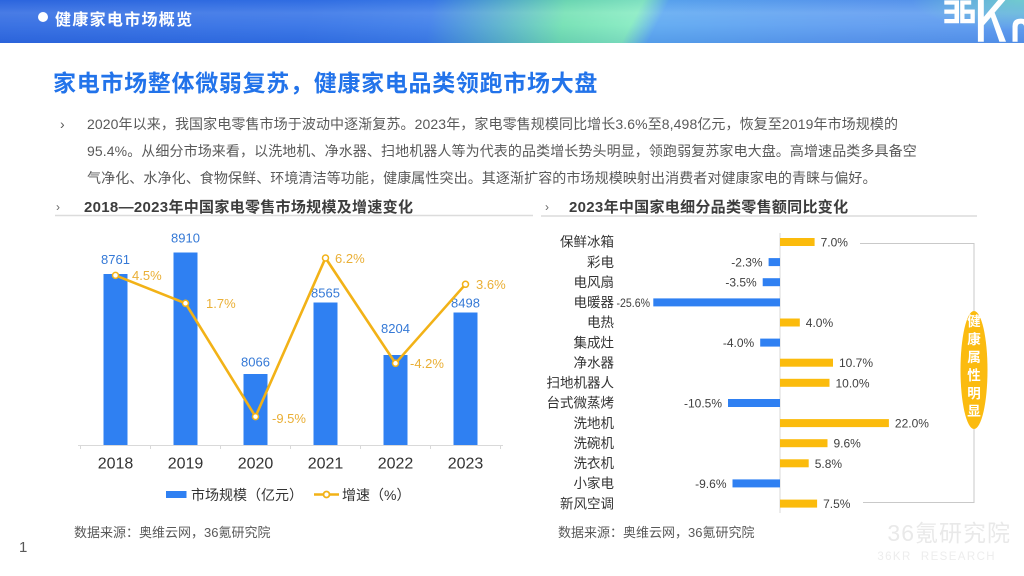 This screenshot has width=1024, height=576. I want to click on svg-text: 2018, so click(116, 464).